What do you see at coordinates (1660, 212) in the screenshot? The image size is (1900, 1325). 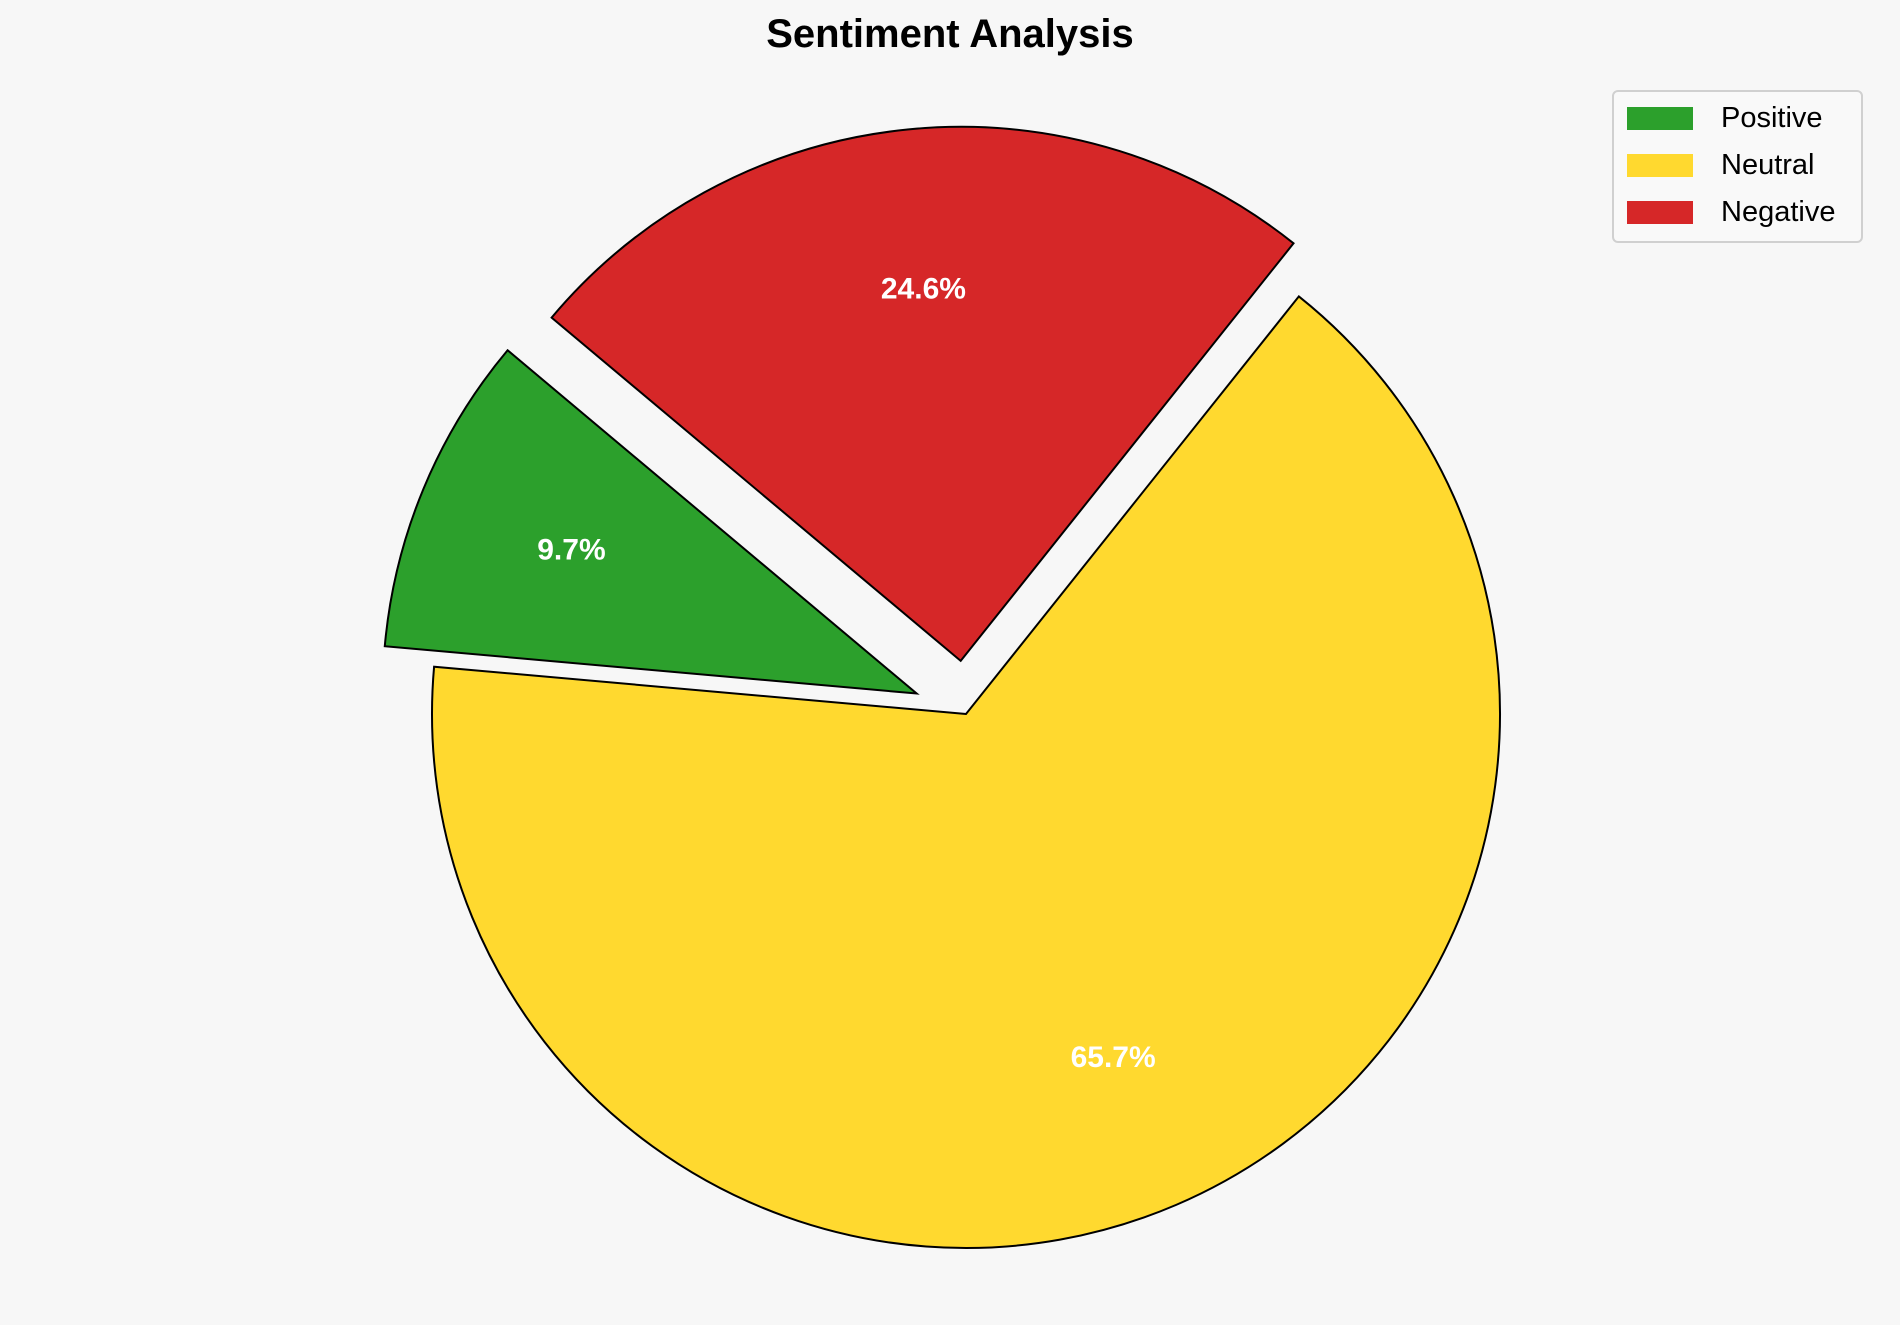 I see `legend-swatch-negative` at bounding box center [1660, 212].